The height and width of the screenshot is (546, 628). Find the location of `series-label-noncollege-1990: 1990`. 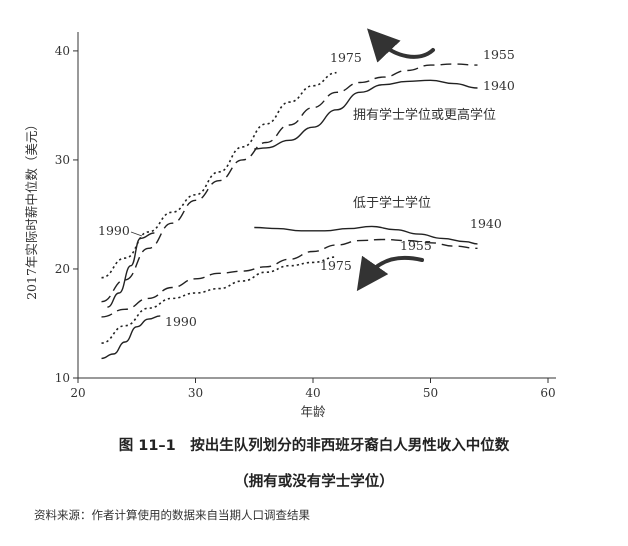

series-label-noncollege-1990: 1990 is located at coordinates (181, 321).